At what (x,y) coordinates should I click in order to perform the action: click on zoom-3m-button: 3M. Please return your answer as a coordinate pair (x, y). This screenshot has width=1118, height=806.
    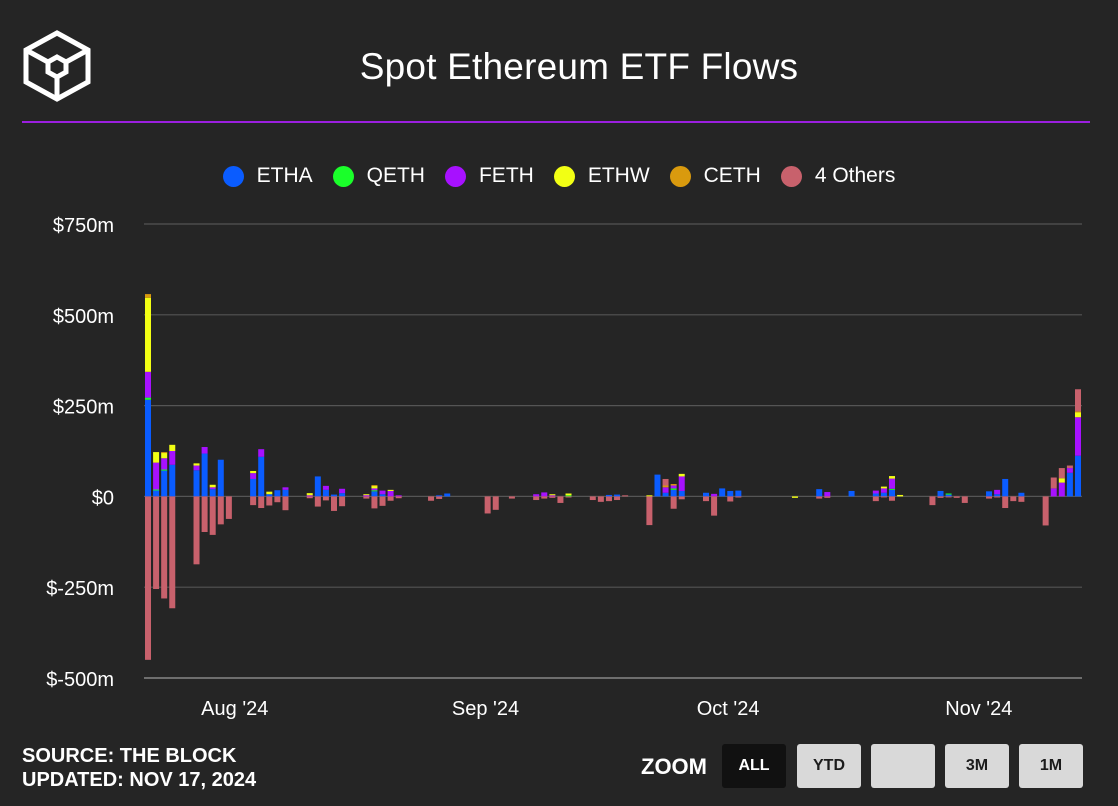
    Looking at the image, I should click on (977, 766).